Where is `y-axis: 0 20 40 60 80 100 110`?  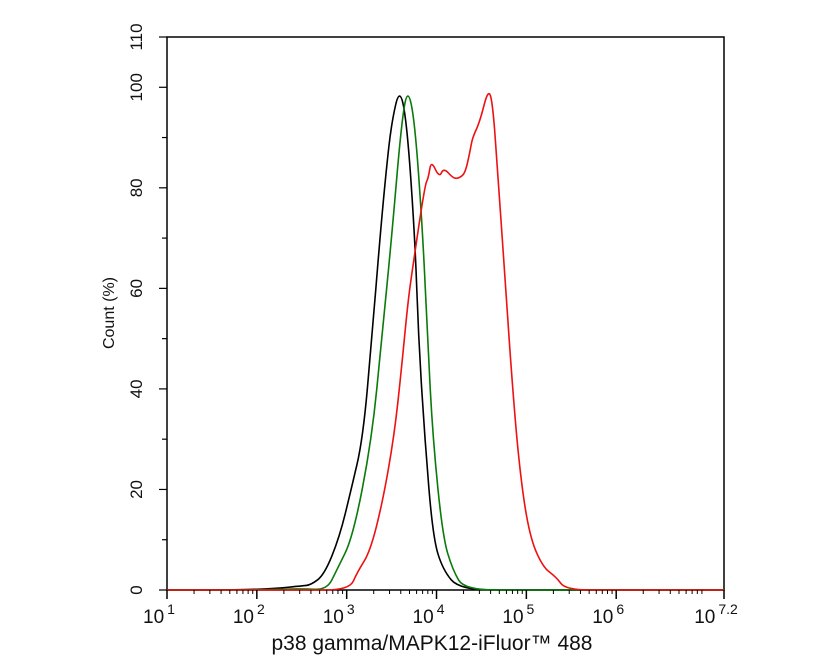 y-axis: 0 20 40 60 80 100 110 is located at coordinates (147, 309).